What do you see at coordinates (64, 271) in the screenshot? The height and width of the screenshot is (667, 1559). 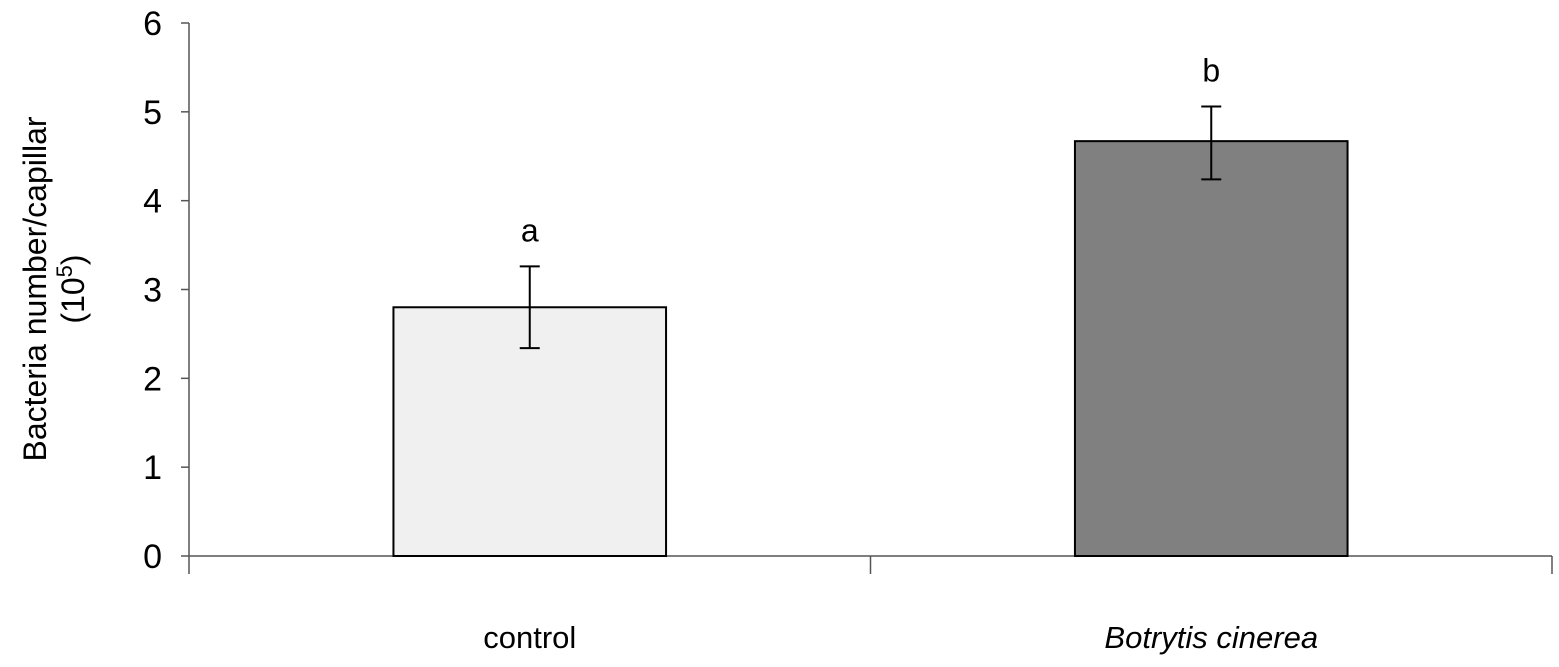 I see `y-axis-title-superscript: 5` at bounding box center [64, 271].